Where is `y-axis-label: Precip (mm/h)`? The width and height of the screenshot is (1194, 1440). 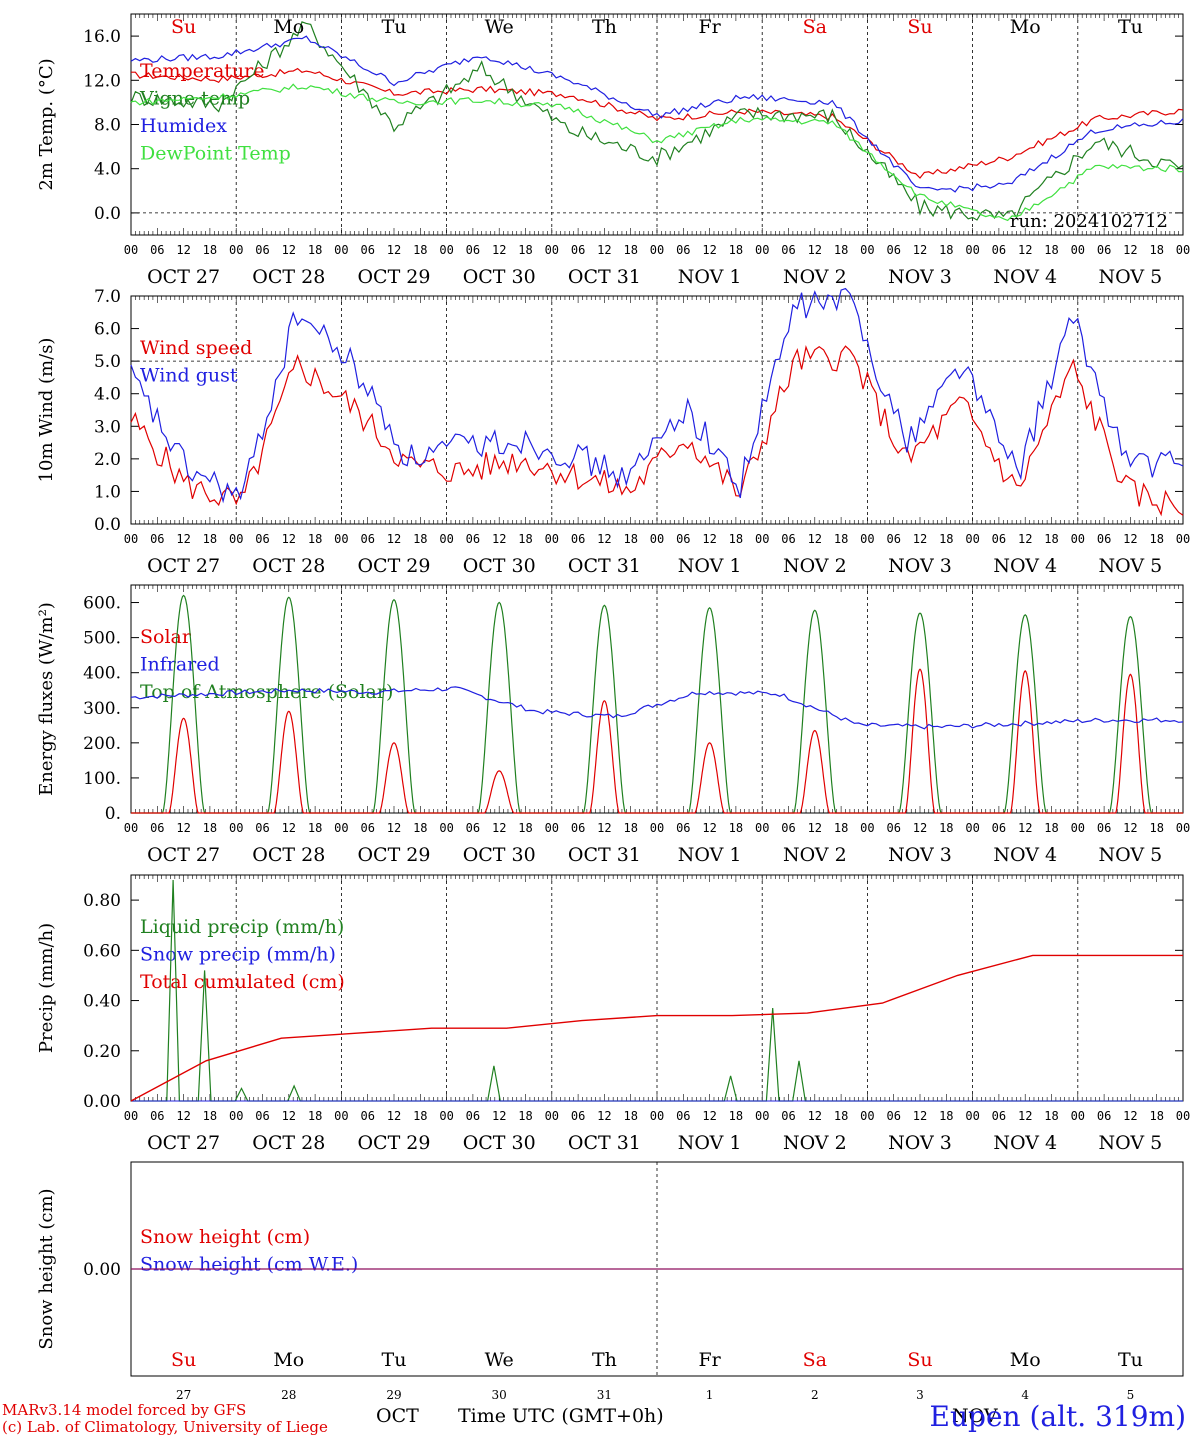
y-axis-label: Precip (mm/h) is located at coordinates (46, 988).